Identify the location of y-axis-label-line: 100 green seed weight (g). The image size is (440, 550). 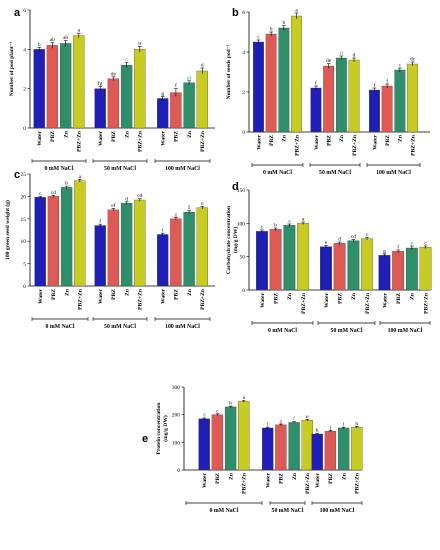
(7, 230).